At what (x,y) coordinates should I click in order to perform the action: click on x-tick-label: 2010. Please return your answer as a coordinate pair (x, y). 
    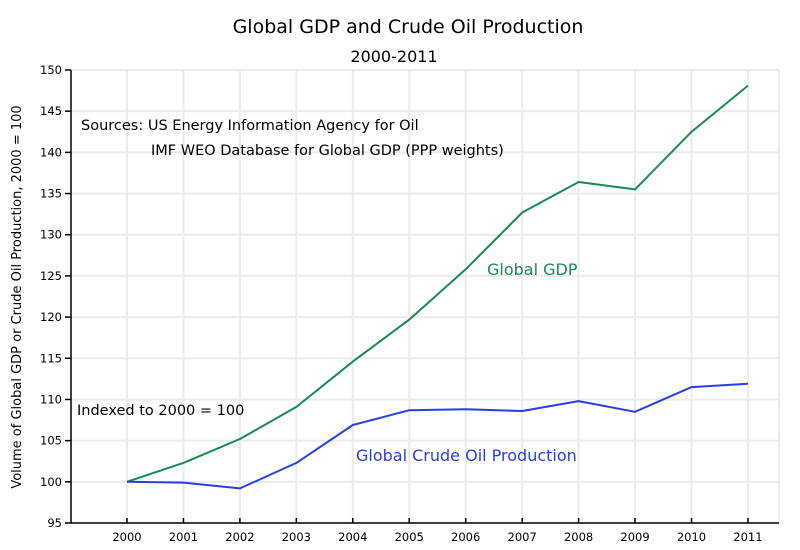
    Looking at the image, I should click on (691, 537).